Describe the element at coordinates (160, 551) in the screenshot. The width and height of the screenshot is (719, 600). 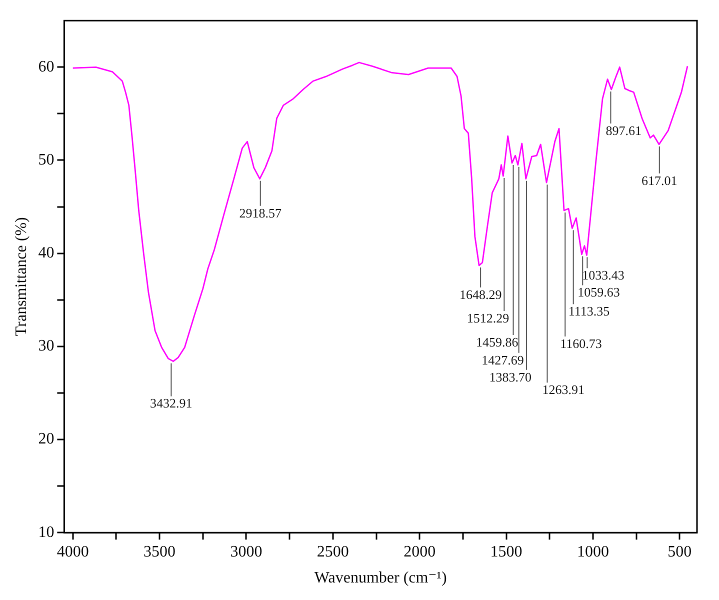
I see `x-tick-label: 3500` at that location.